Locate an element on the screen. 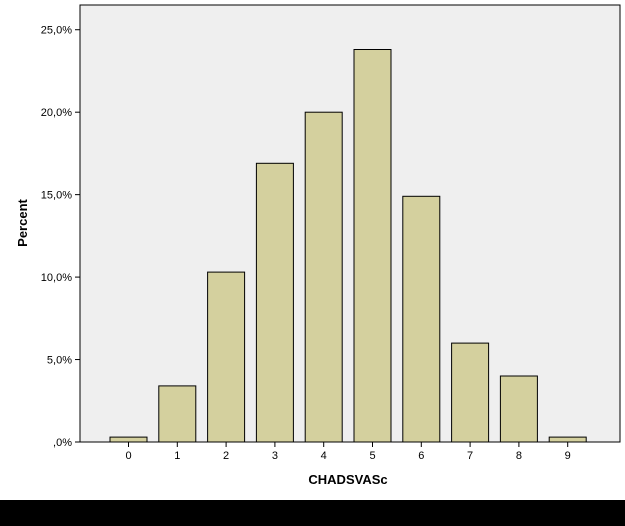 The image size is (625, 526). x-tick-label: 0 is located at coordinates (128, 456).